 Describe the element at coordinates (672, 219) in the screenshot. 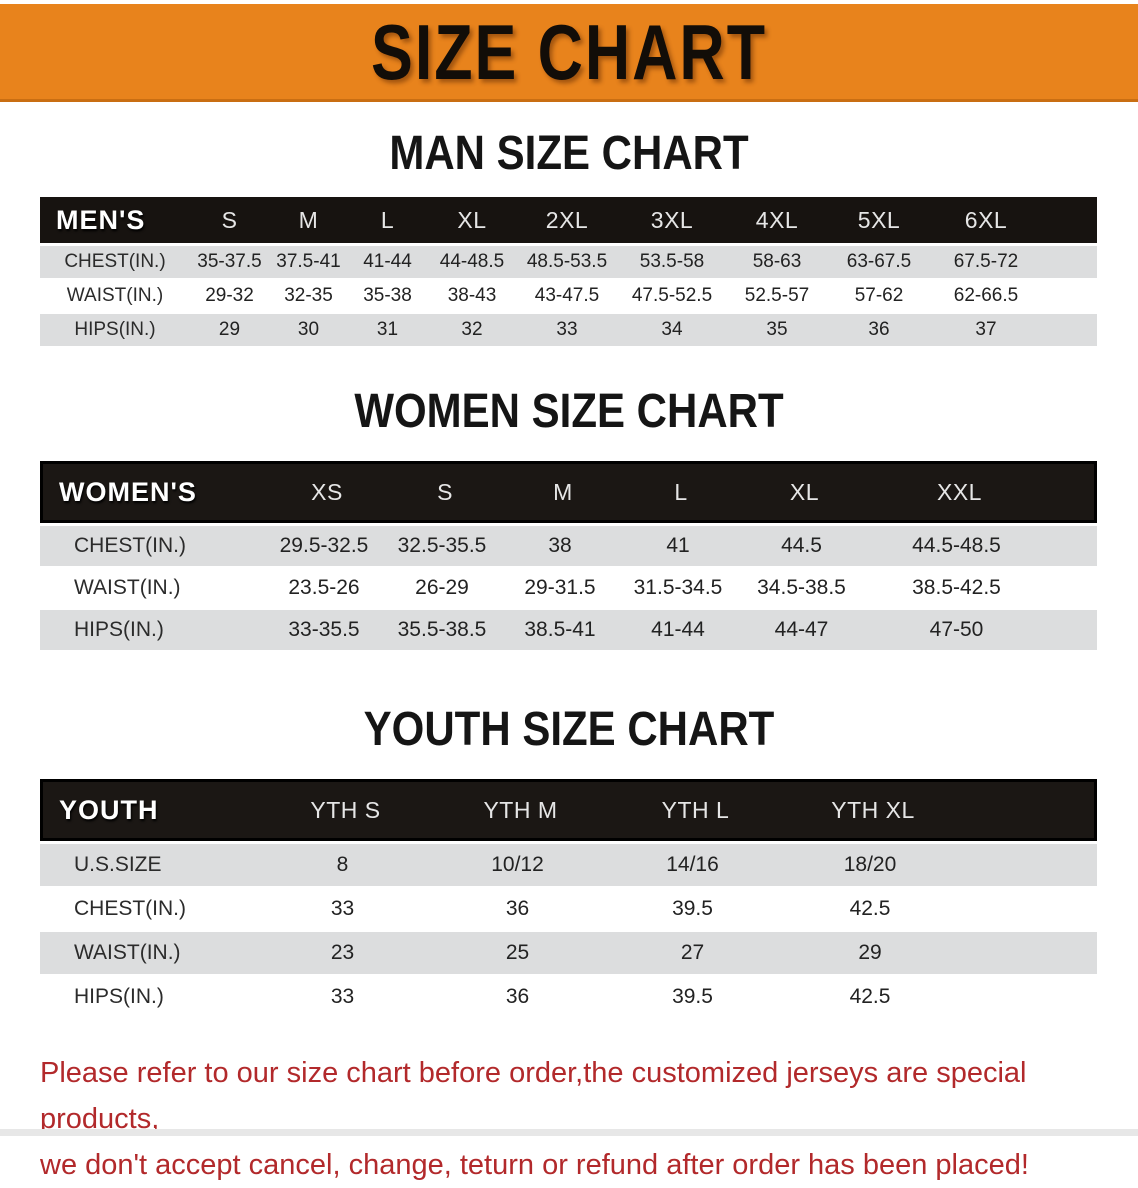

I see `men-size-col: 3XL` at that location.